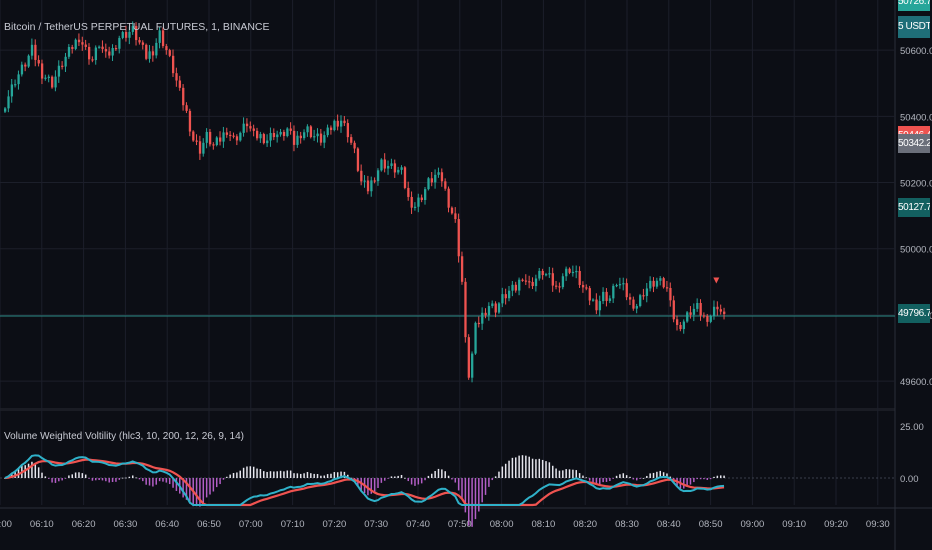 The image size is (932, 550). What do you see at coordinates (126, 524) in the screenshot?
I see `x-tick-label: 06:30` at bounding box center [126, 524].